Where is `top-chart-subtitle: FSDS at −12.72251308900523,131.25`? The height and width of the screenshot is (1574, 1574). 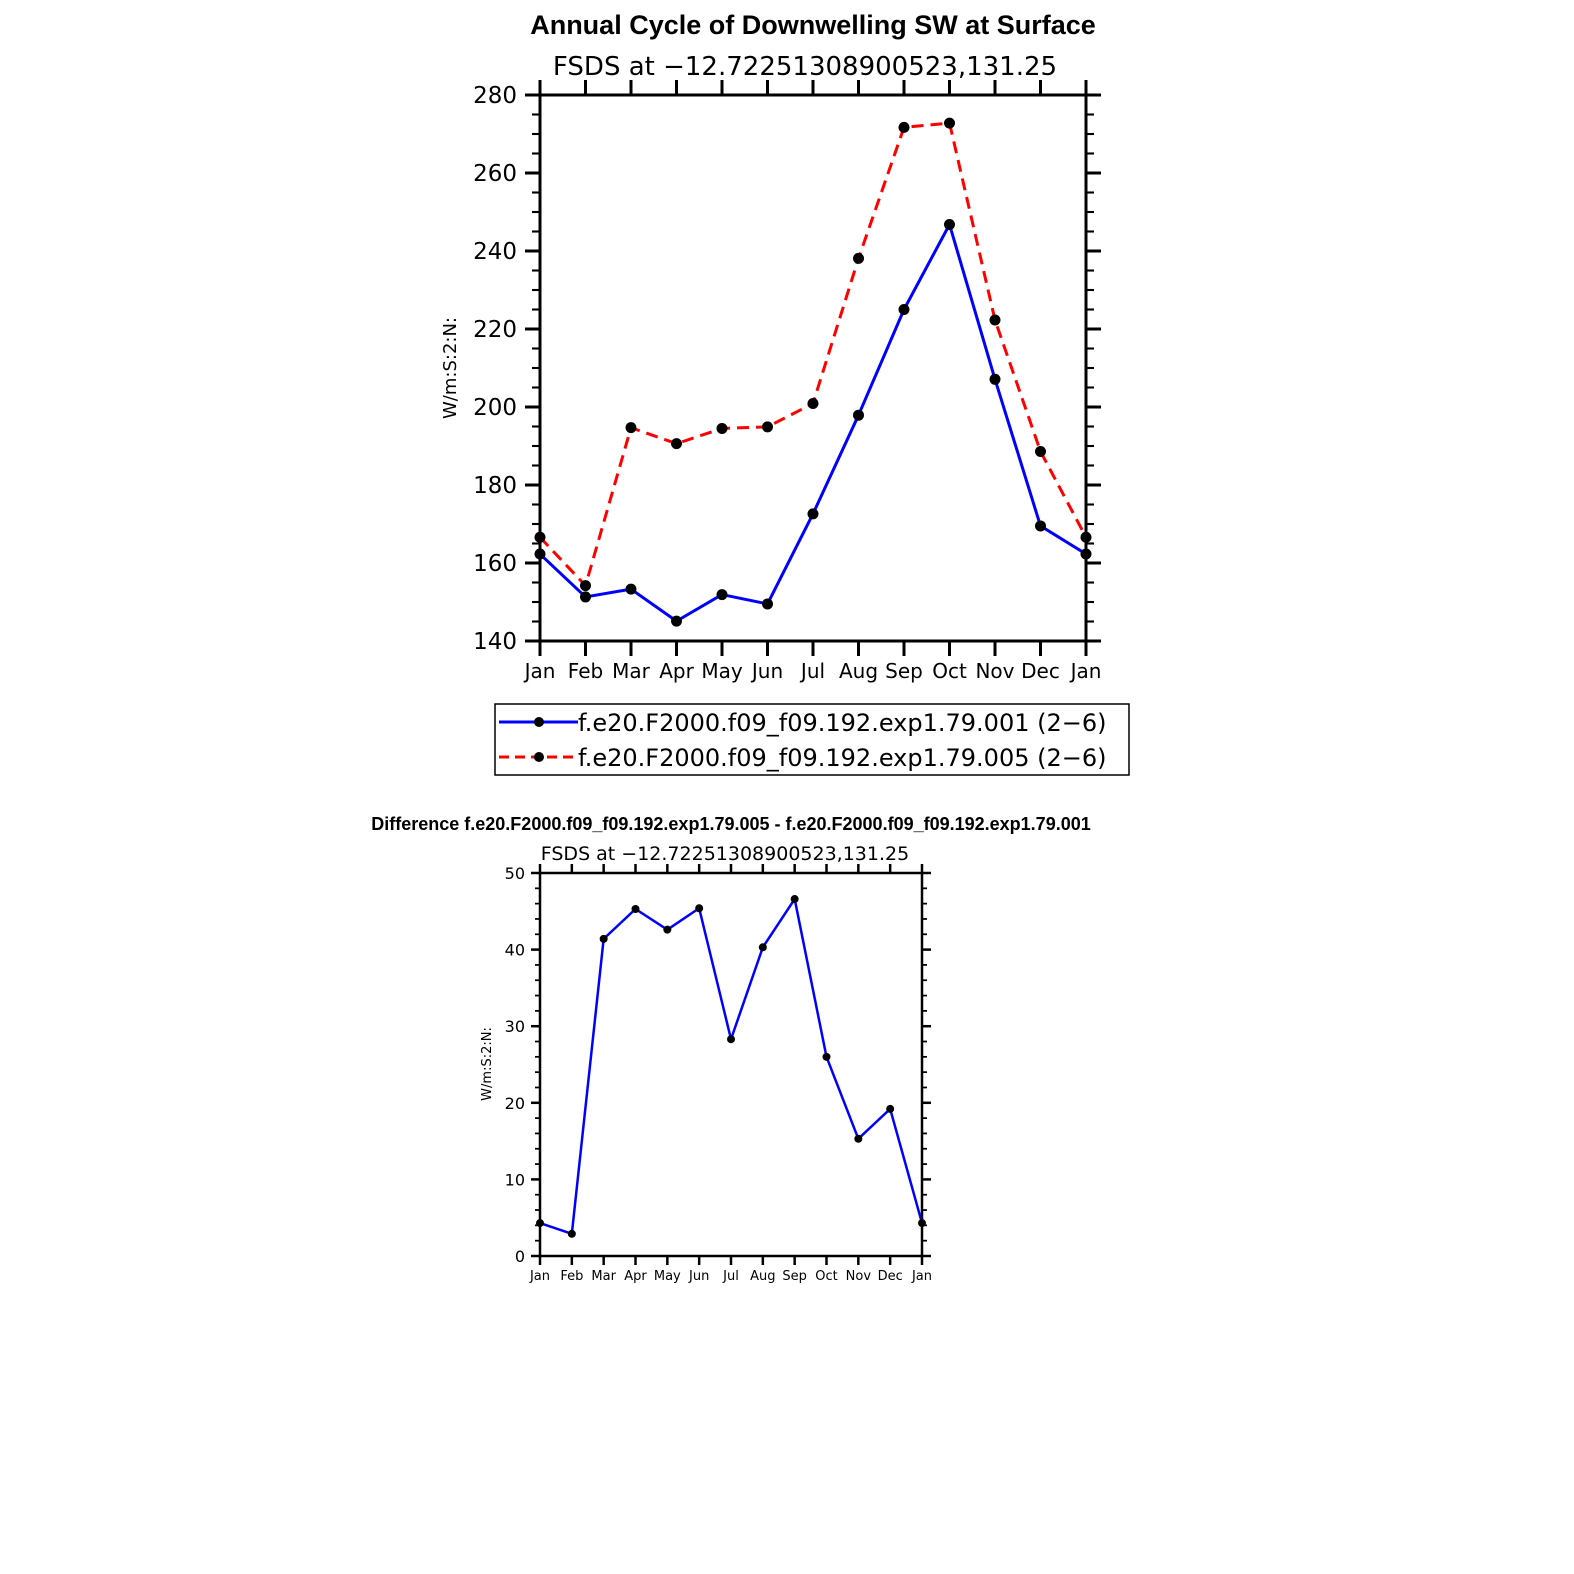 top-chart-subtitle: FSDS at −12.72251308900523,131.25 is located at coordinates (805, 67).